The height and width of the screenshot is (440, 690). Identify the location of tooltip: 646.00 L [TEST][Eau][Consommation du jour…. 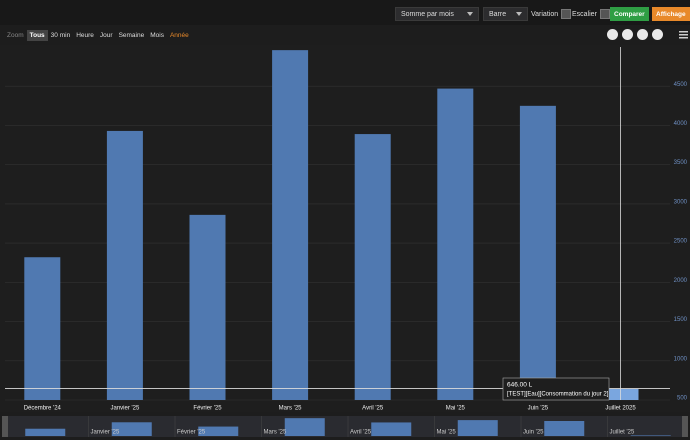
(556, 389).